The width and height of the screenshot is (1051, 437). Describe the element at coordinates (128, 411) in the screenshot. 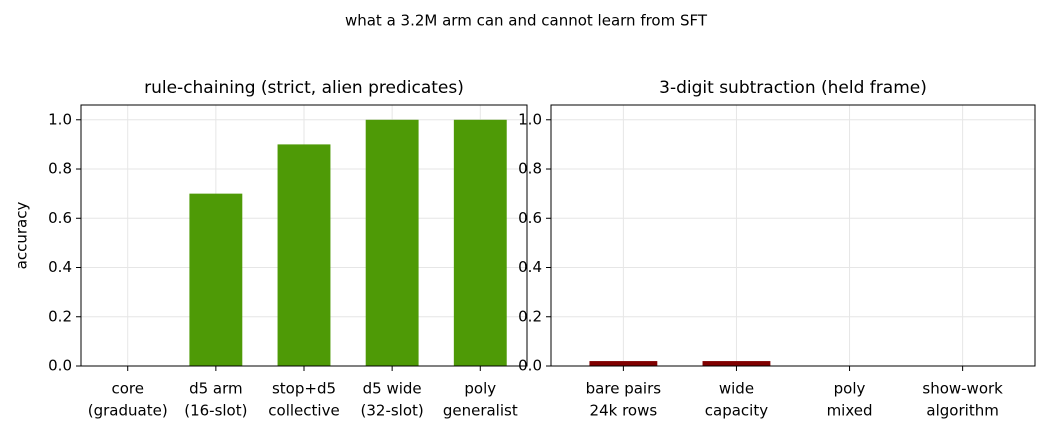

I see `x-tick-label: (graduate)` at that location.